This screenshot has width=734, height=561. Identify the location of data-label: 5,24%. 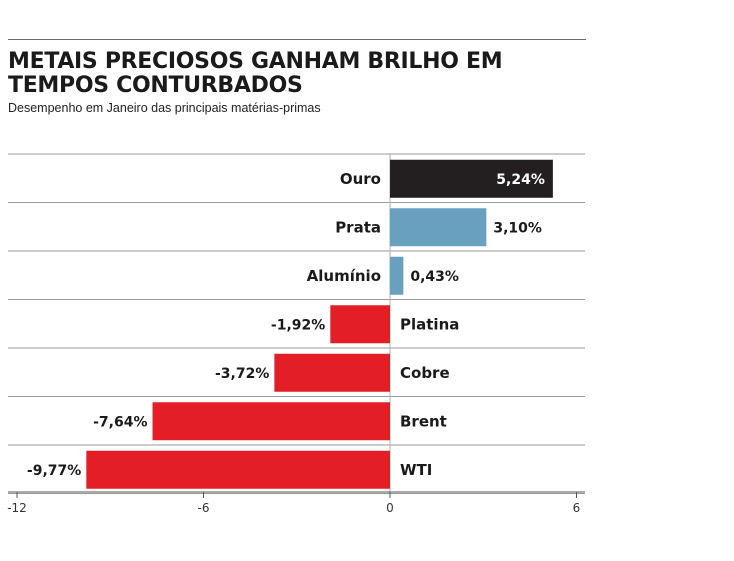
(520, 180).